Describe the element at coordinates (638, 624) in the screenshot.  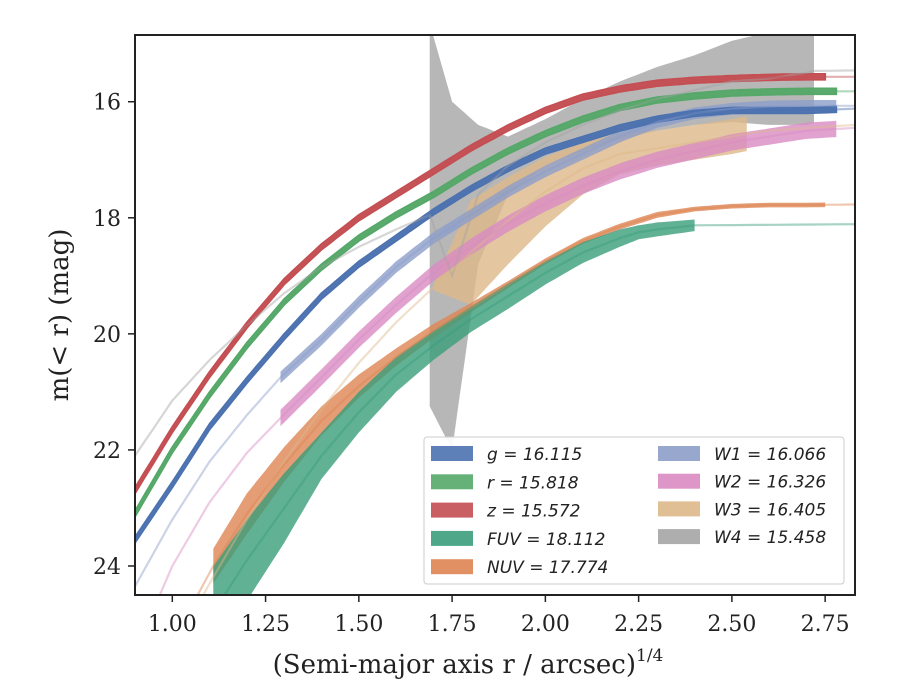
I see `x-tick-label: 2.25` at that location.